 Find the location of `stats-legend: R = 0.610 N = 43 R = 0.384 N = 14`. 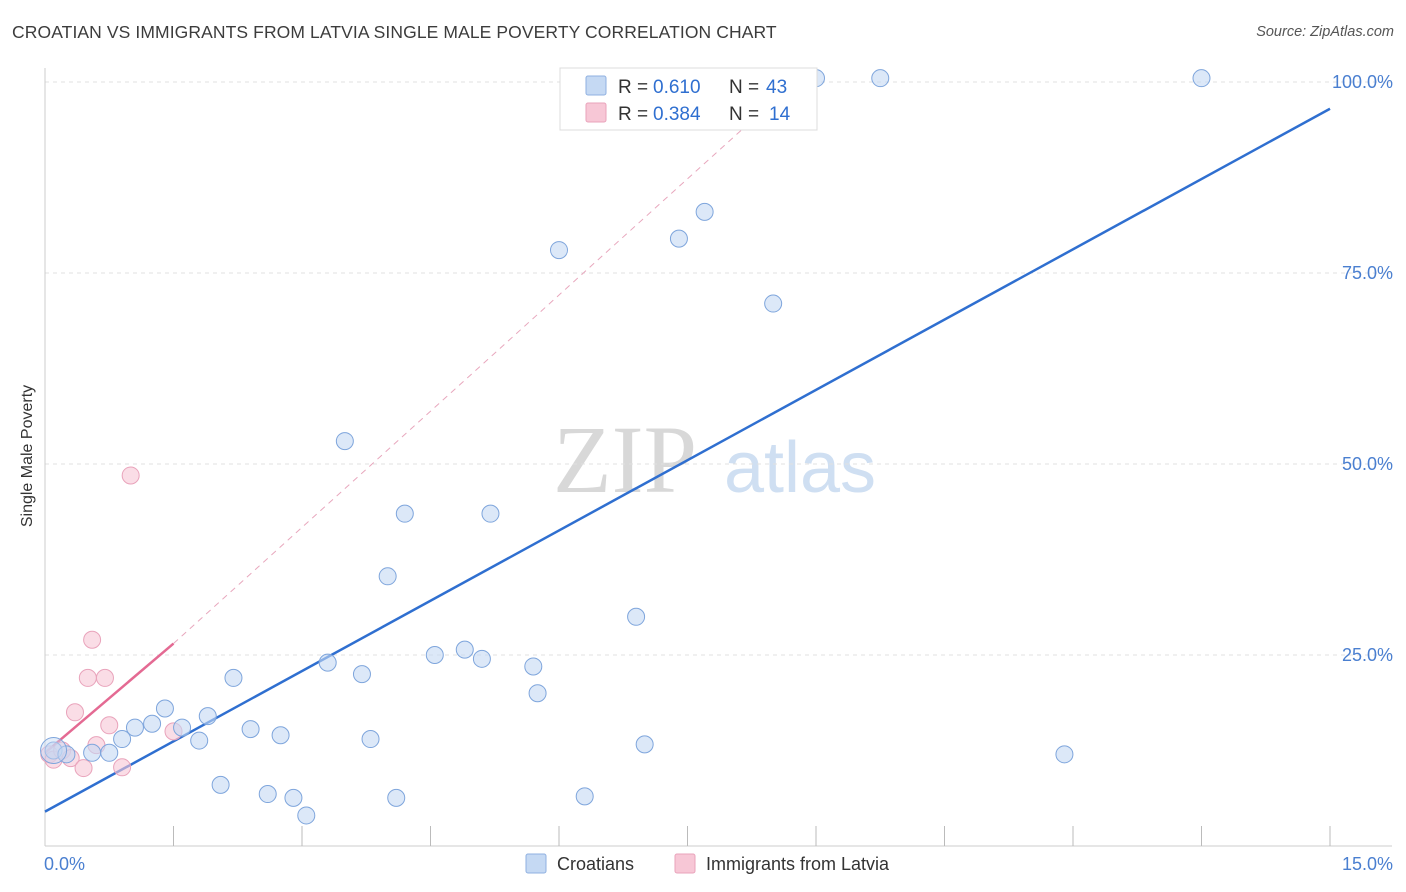

stats-legend: R = 0.610 N = 43 R = 0.384 N = 14 is located at coordinates (688, 99).